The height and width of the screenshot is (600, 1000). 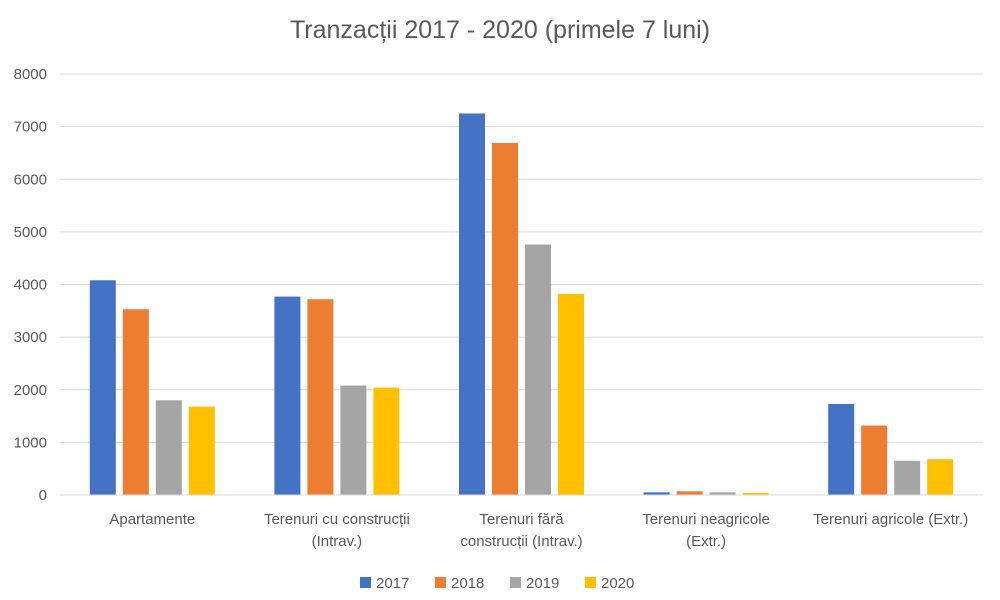 I want to click on x-category-label-line: Terenuri fără, so click(x=521, y=519).